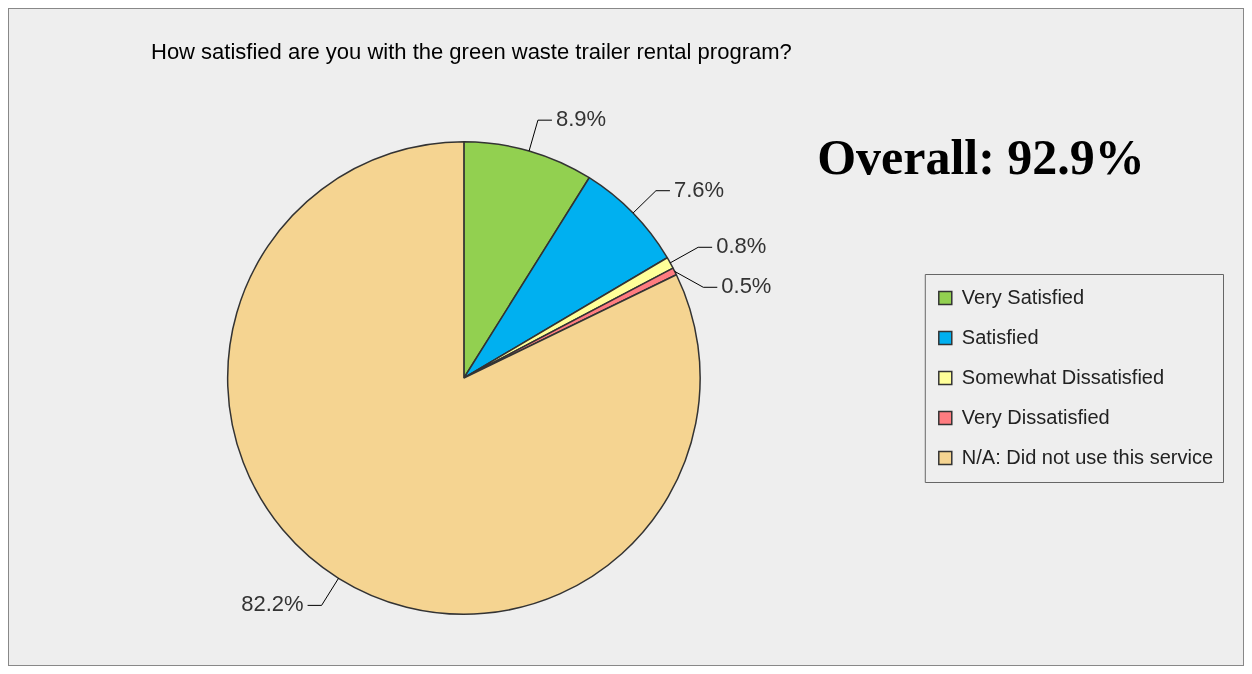  Describe the element at coordinates (581, 119) in the screenshot. I see `data-label: 8.9%` at that location.